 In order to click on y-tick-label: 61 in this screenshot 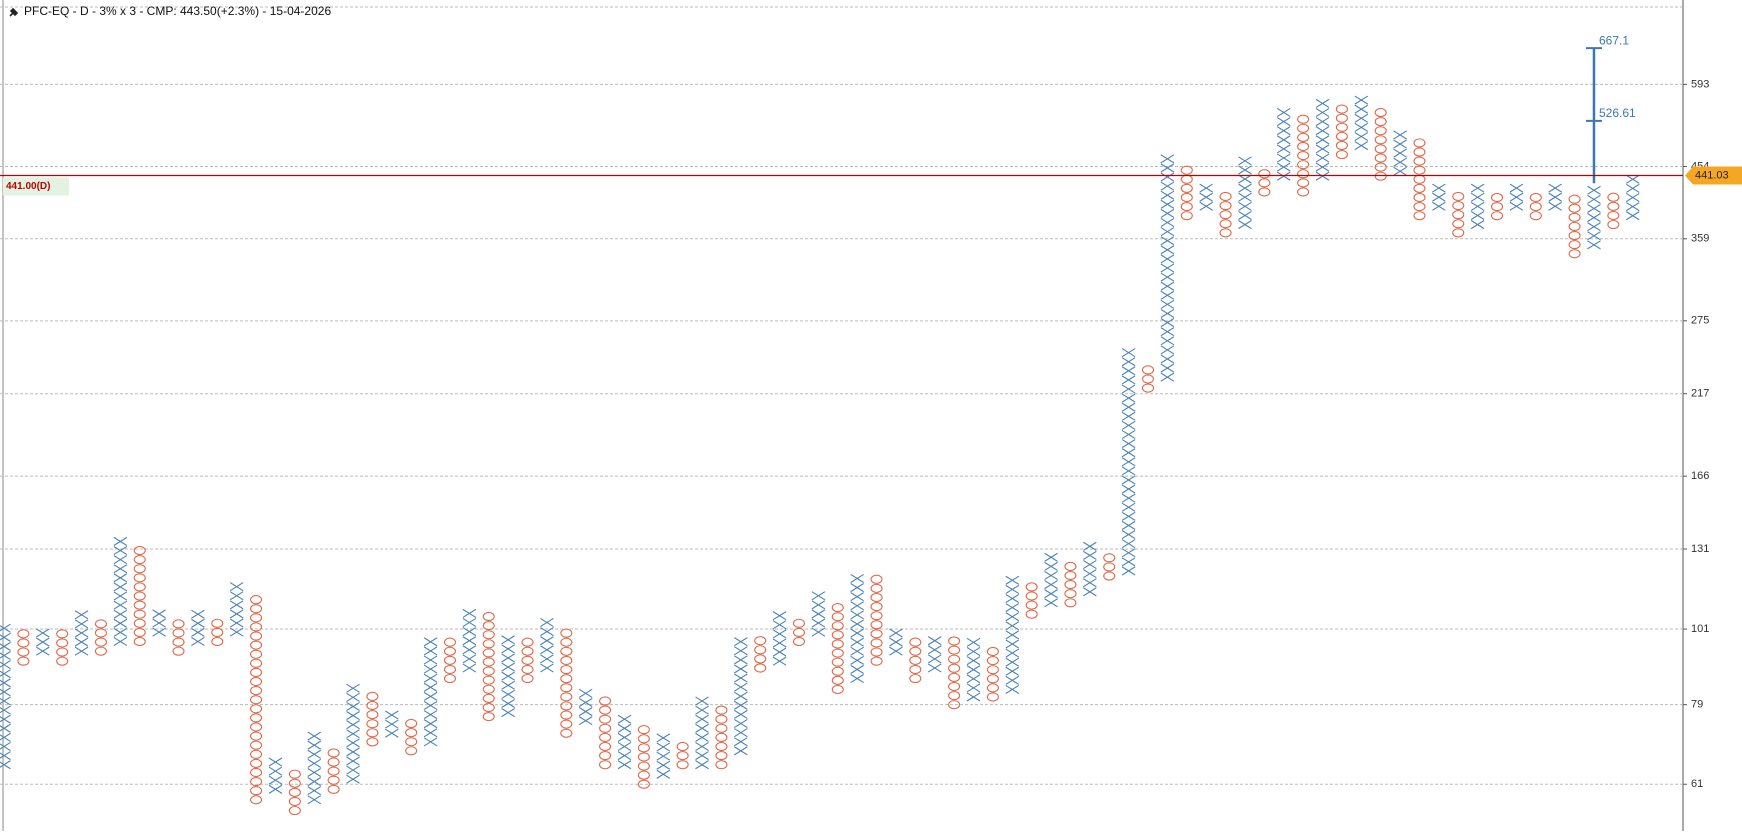, I will do `click(1697, 784)`.